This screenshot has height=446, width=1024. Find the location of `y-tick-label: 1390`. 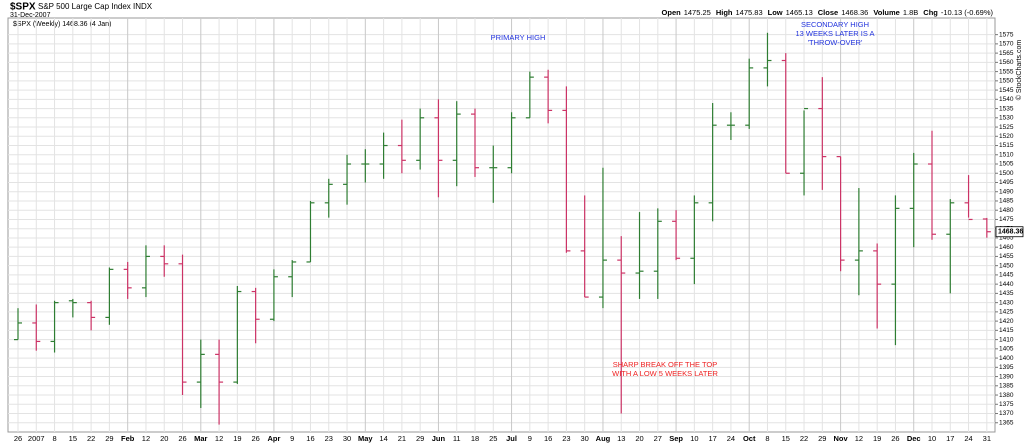

y-tick-label: 1390 is located at coordinates (1006, 376).